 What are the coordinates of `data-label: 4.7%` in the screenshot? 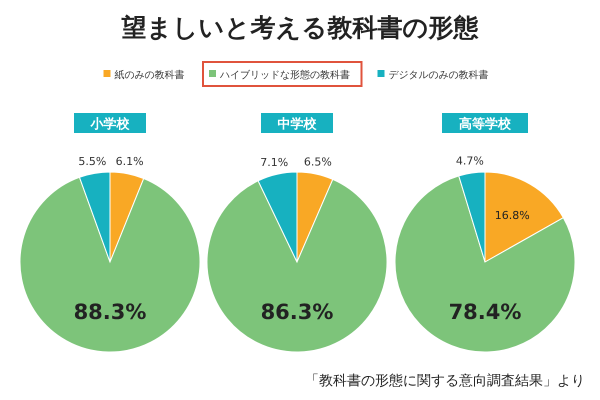 It's located at (470, 161).